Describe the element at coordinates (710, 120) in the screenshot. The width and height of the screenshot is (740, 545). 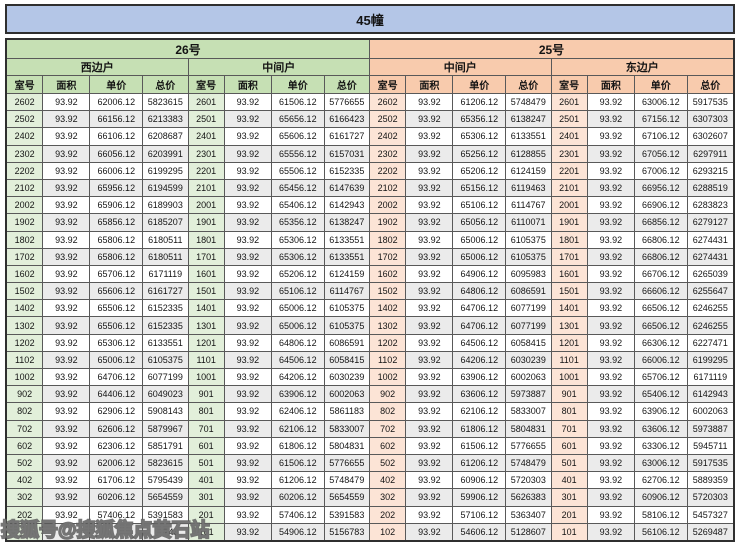
I see `cell-total-price: 6307303` at that location.